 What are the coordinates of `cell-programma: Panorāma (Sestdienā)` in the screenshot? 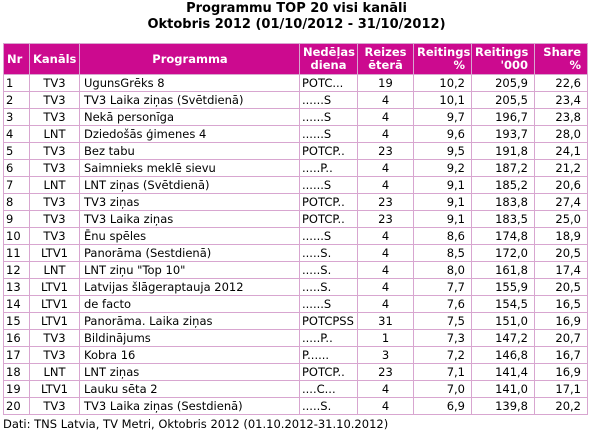 It's located at (189, 253).